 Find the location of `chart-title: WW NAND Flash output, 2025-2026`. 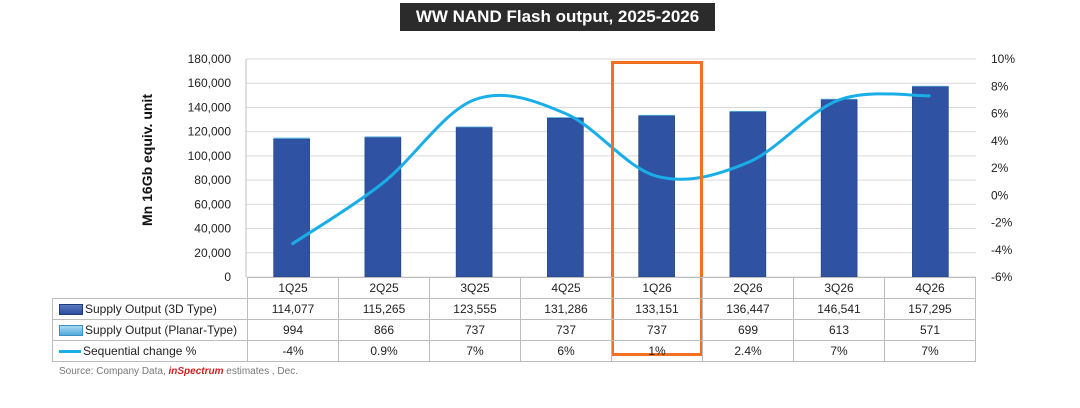

chart-title: WW NAND Flash output, 2025-2026 is located at coordinates (557, 17).